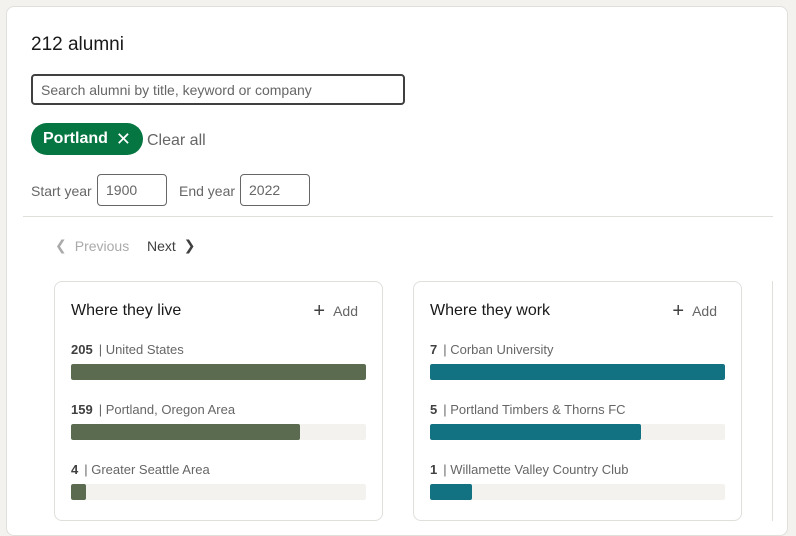 Image resolution: width=796 pixels, height=536 pixels. I want to click on next-label: Next, so click(161, 245).